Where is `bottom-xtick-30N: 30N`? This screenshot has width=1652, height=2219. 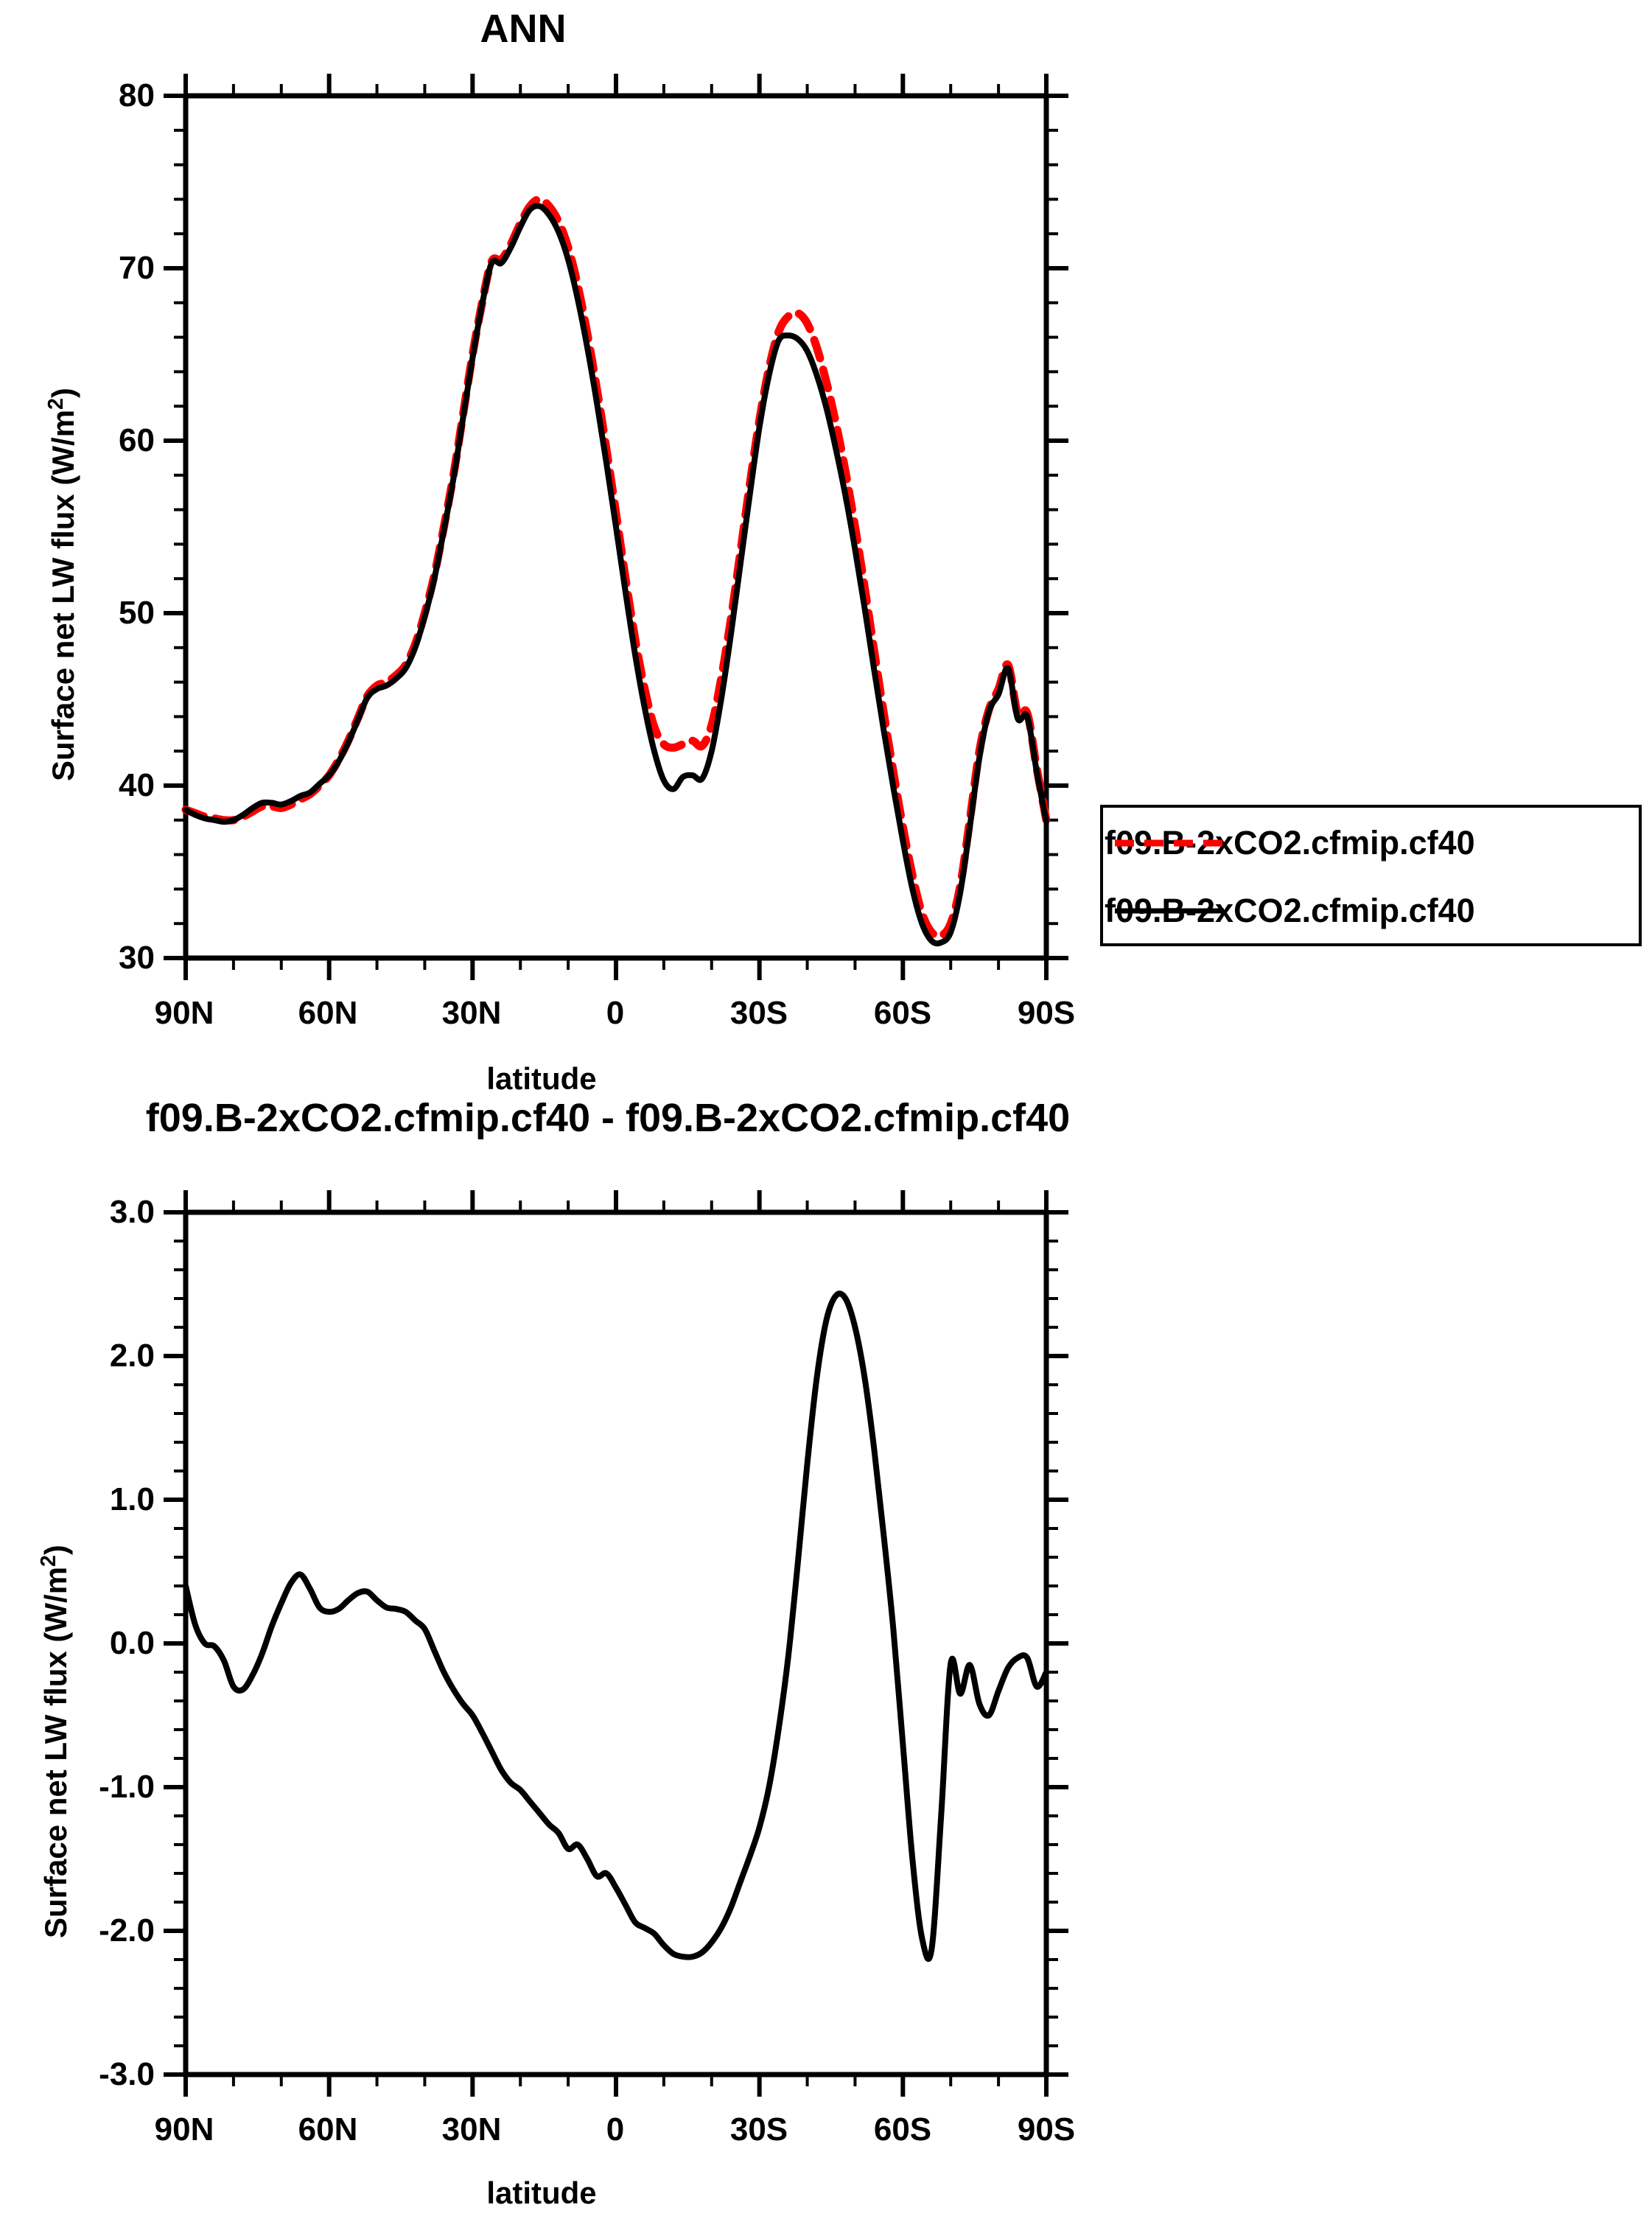 bottom-xtick-30N: 30N is located at coordinates (472, 2129).